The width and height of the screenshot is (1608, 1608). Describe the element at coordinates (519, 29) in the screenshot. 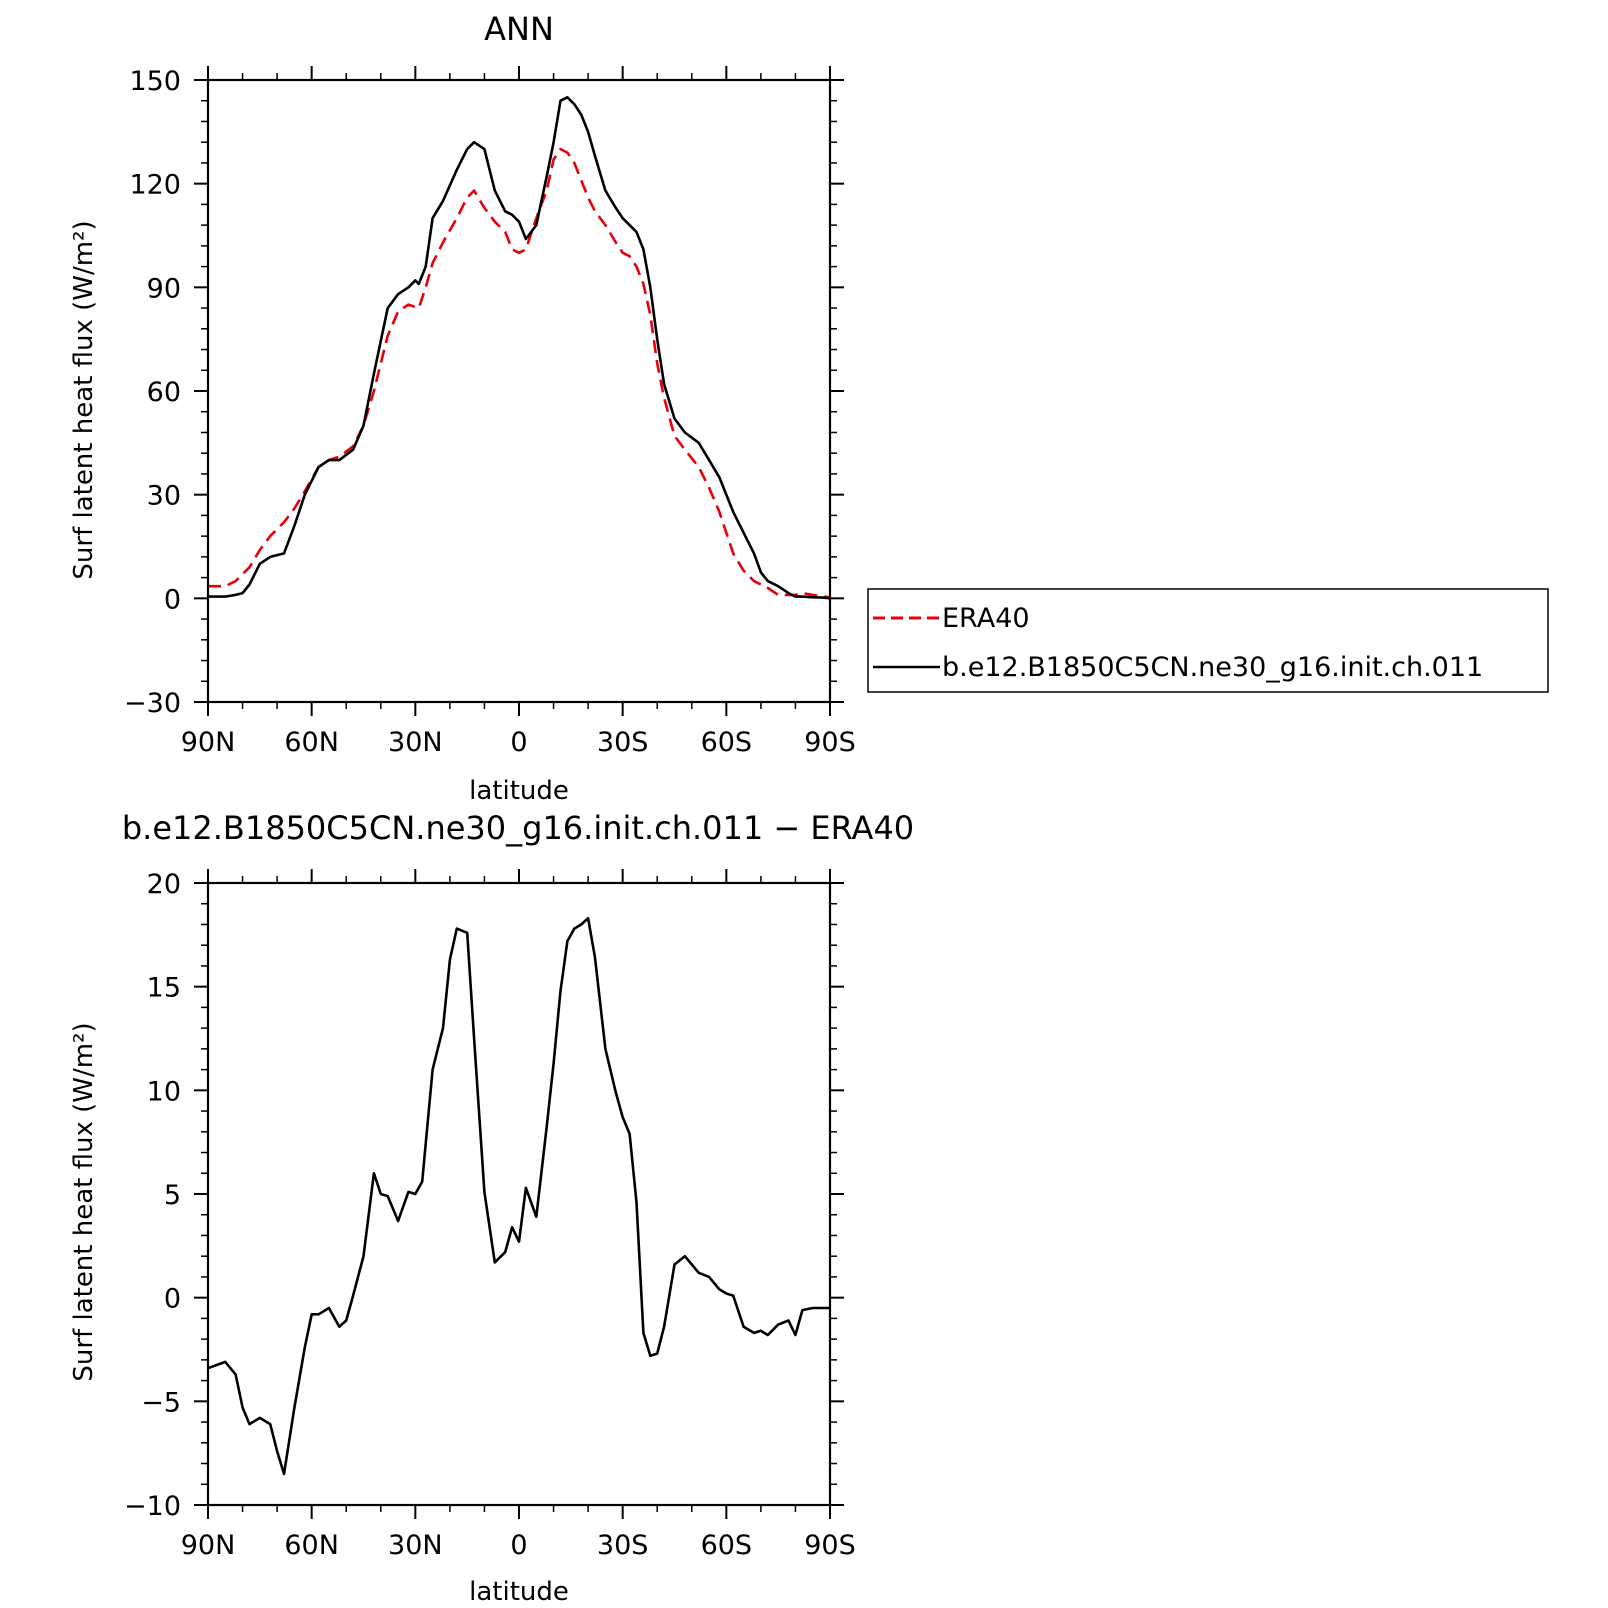

I see `top-chart-title: ANN` at that location.